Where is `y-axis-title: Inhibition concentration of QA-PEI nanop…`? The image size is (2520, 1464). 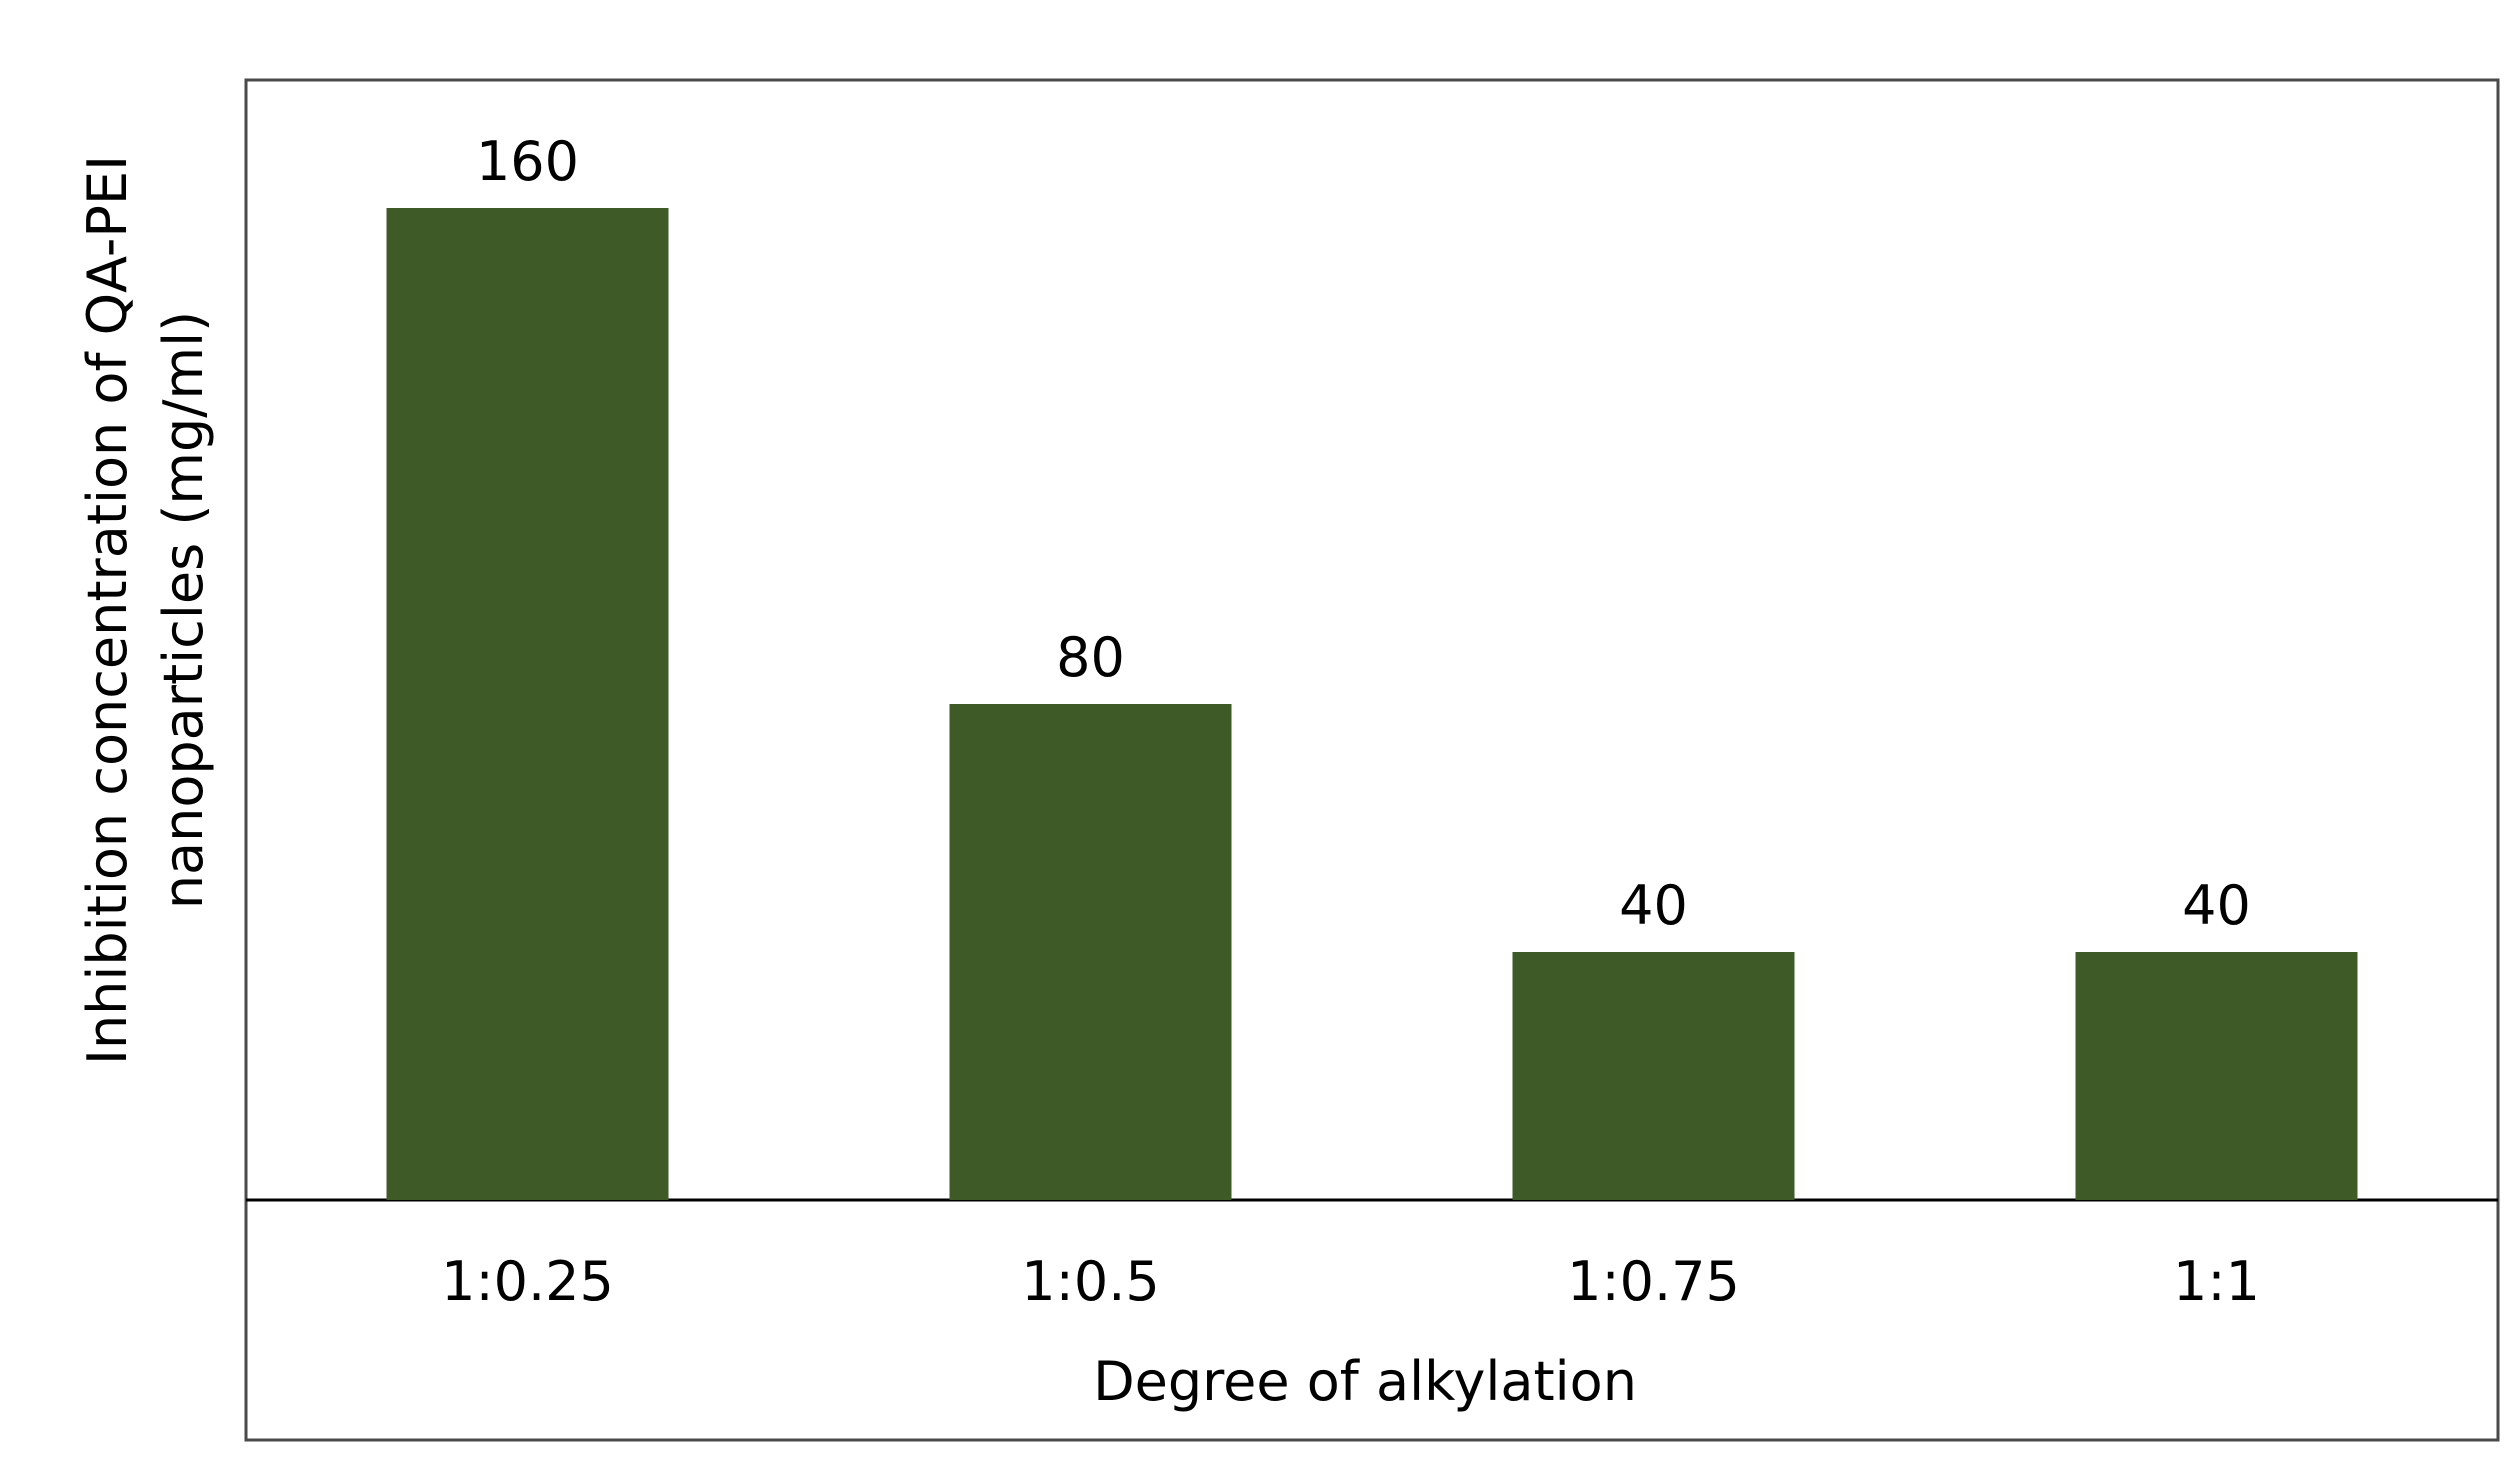 y-axis-title: Inhibition concentration of QA-PEI nanop… is located at coordinates (145, 610).